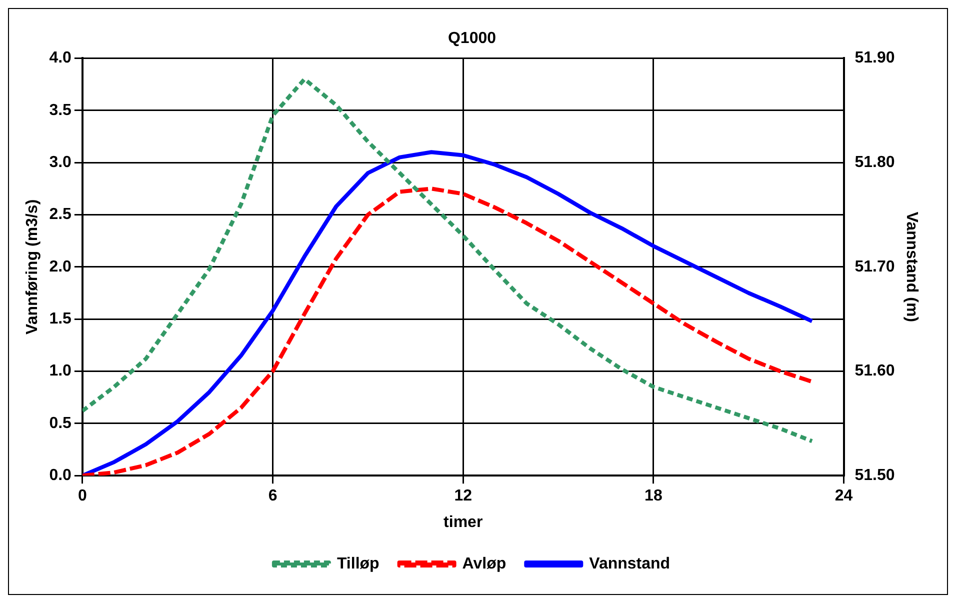 This screenshot has height=603, width=957. What do you see at coordinates (629, 563) in the screenshot?
I see `legend-label: Vannstand` at bounding box center [629, 563].